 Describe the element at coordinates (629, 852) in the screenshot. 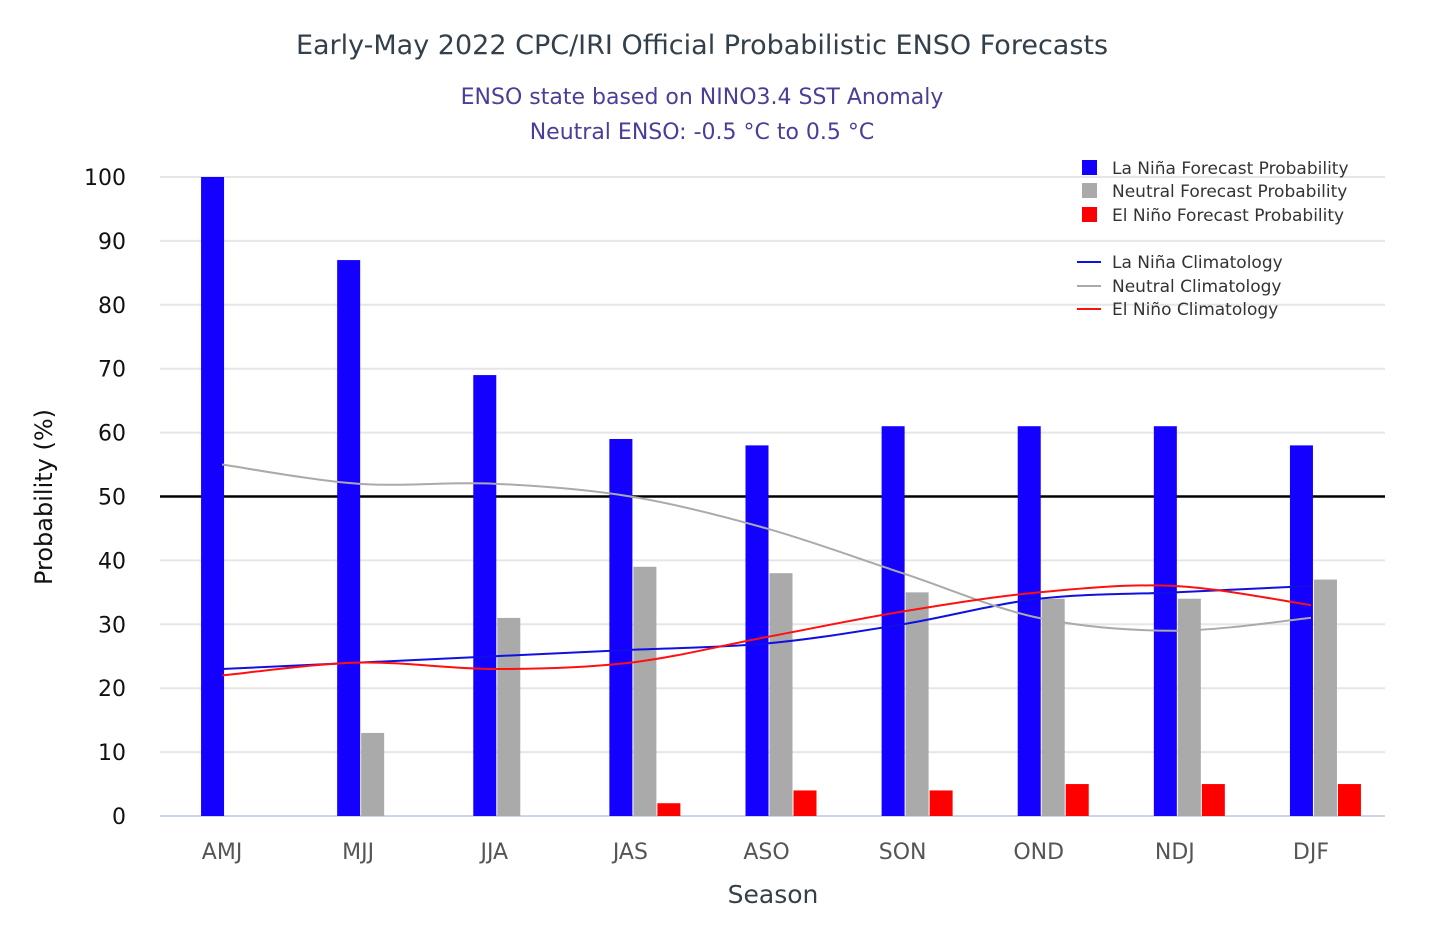

I see `x-tick-label: JAS` at that location.